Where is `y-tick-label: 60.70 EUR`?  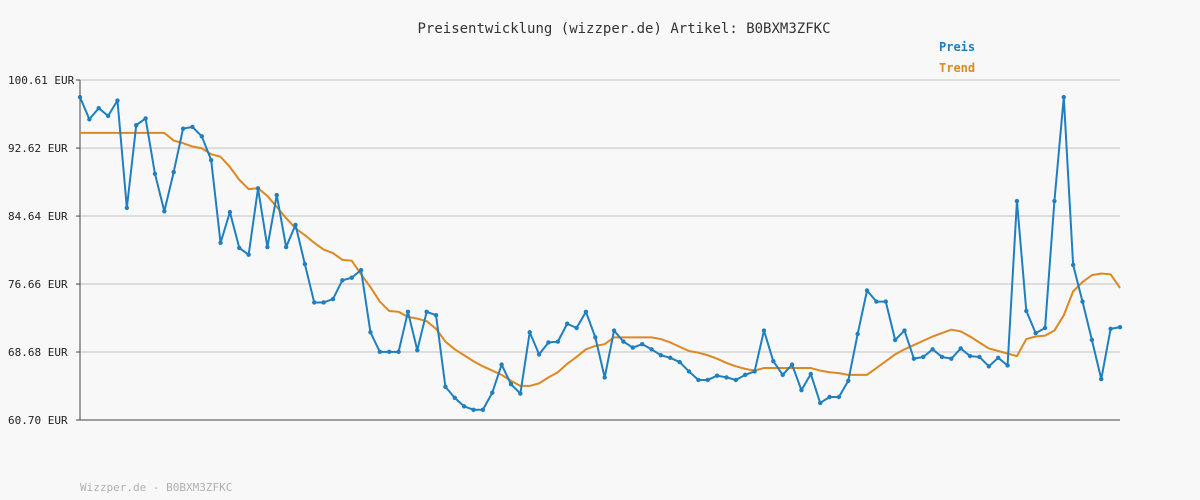 y-tick-label: 60.70 EUR is located at coordinates (38, 420).